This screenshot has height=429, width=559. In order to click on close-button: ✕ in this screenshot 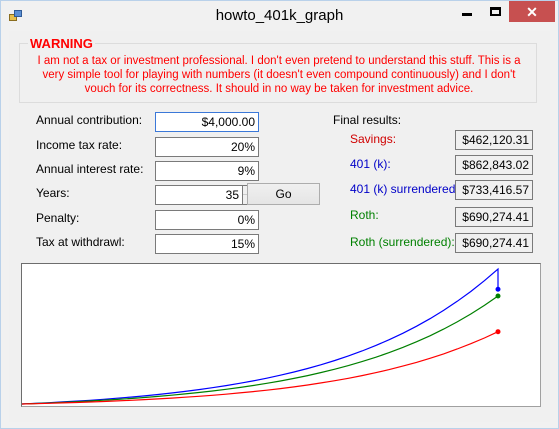, I will do `click(532, 11)`.